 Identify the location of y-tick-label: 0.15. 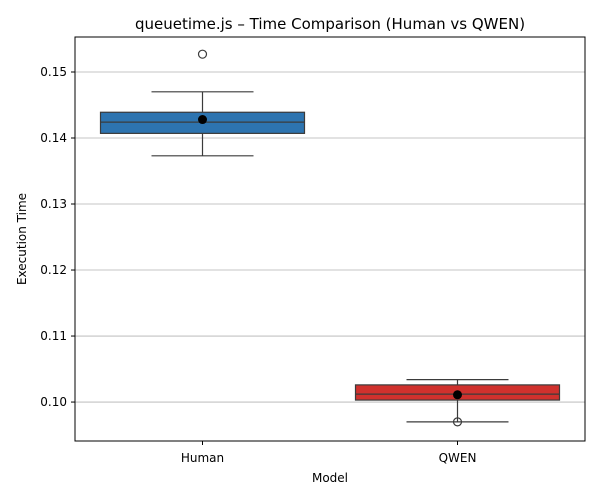
(53, 72).